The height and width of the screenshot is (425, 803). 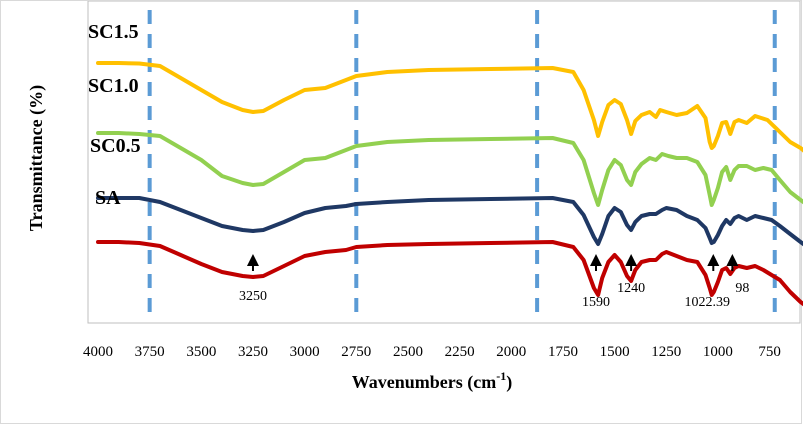 I want to click on annotation-label-1022.39: 1022.39, so click(x=708, y=302).